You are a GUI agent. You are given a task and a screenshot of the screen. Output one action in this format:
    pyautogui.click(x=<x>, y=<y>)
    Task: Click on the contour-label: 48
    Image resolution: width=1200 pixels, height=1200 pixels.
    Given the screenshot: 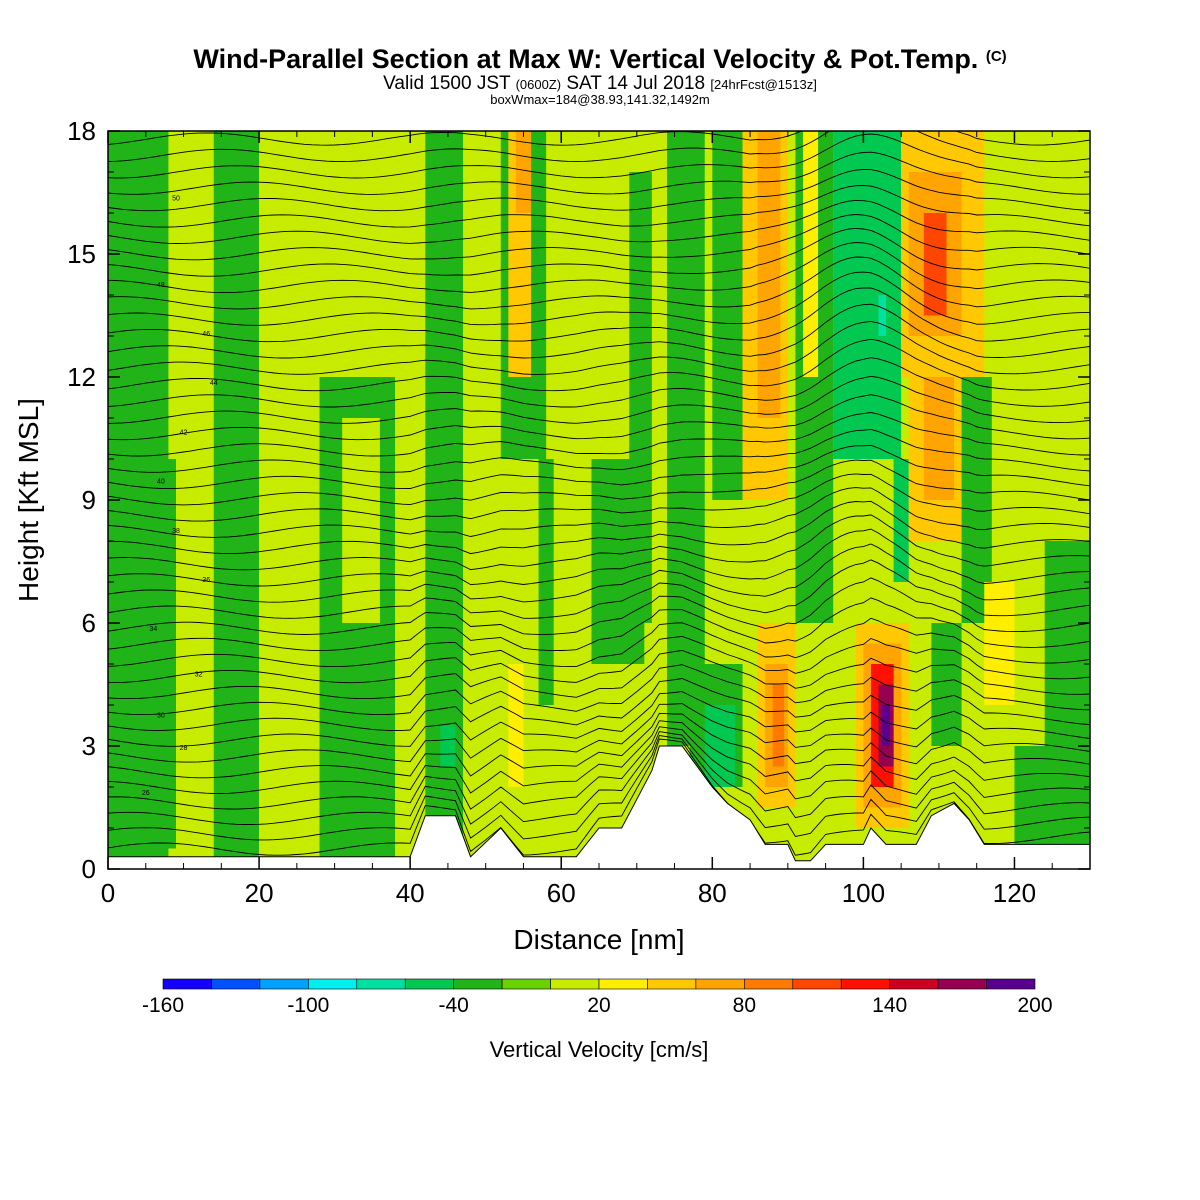 What is the action you would take?
    pyautogui.click(x=161, y=285)
    